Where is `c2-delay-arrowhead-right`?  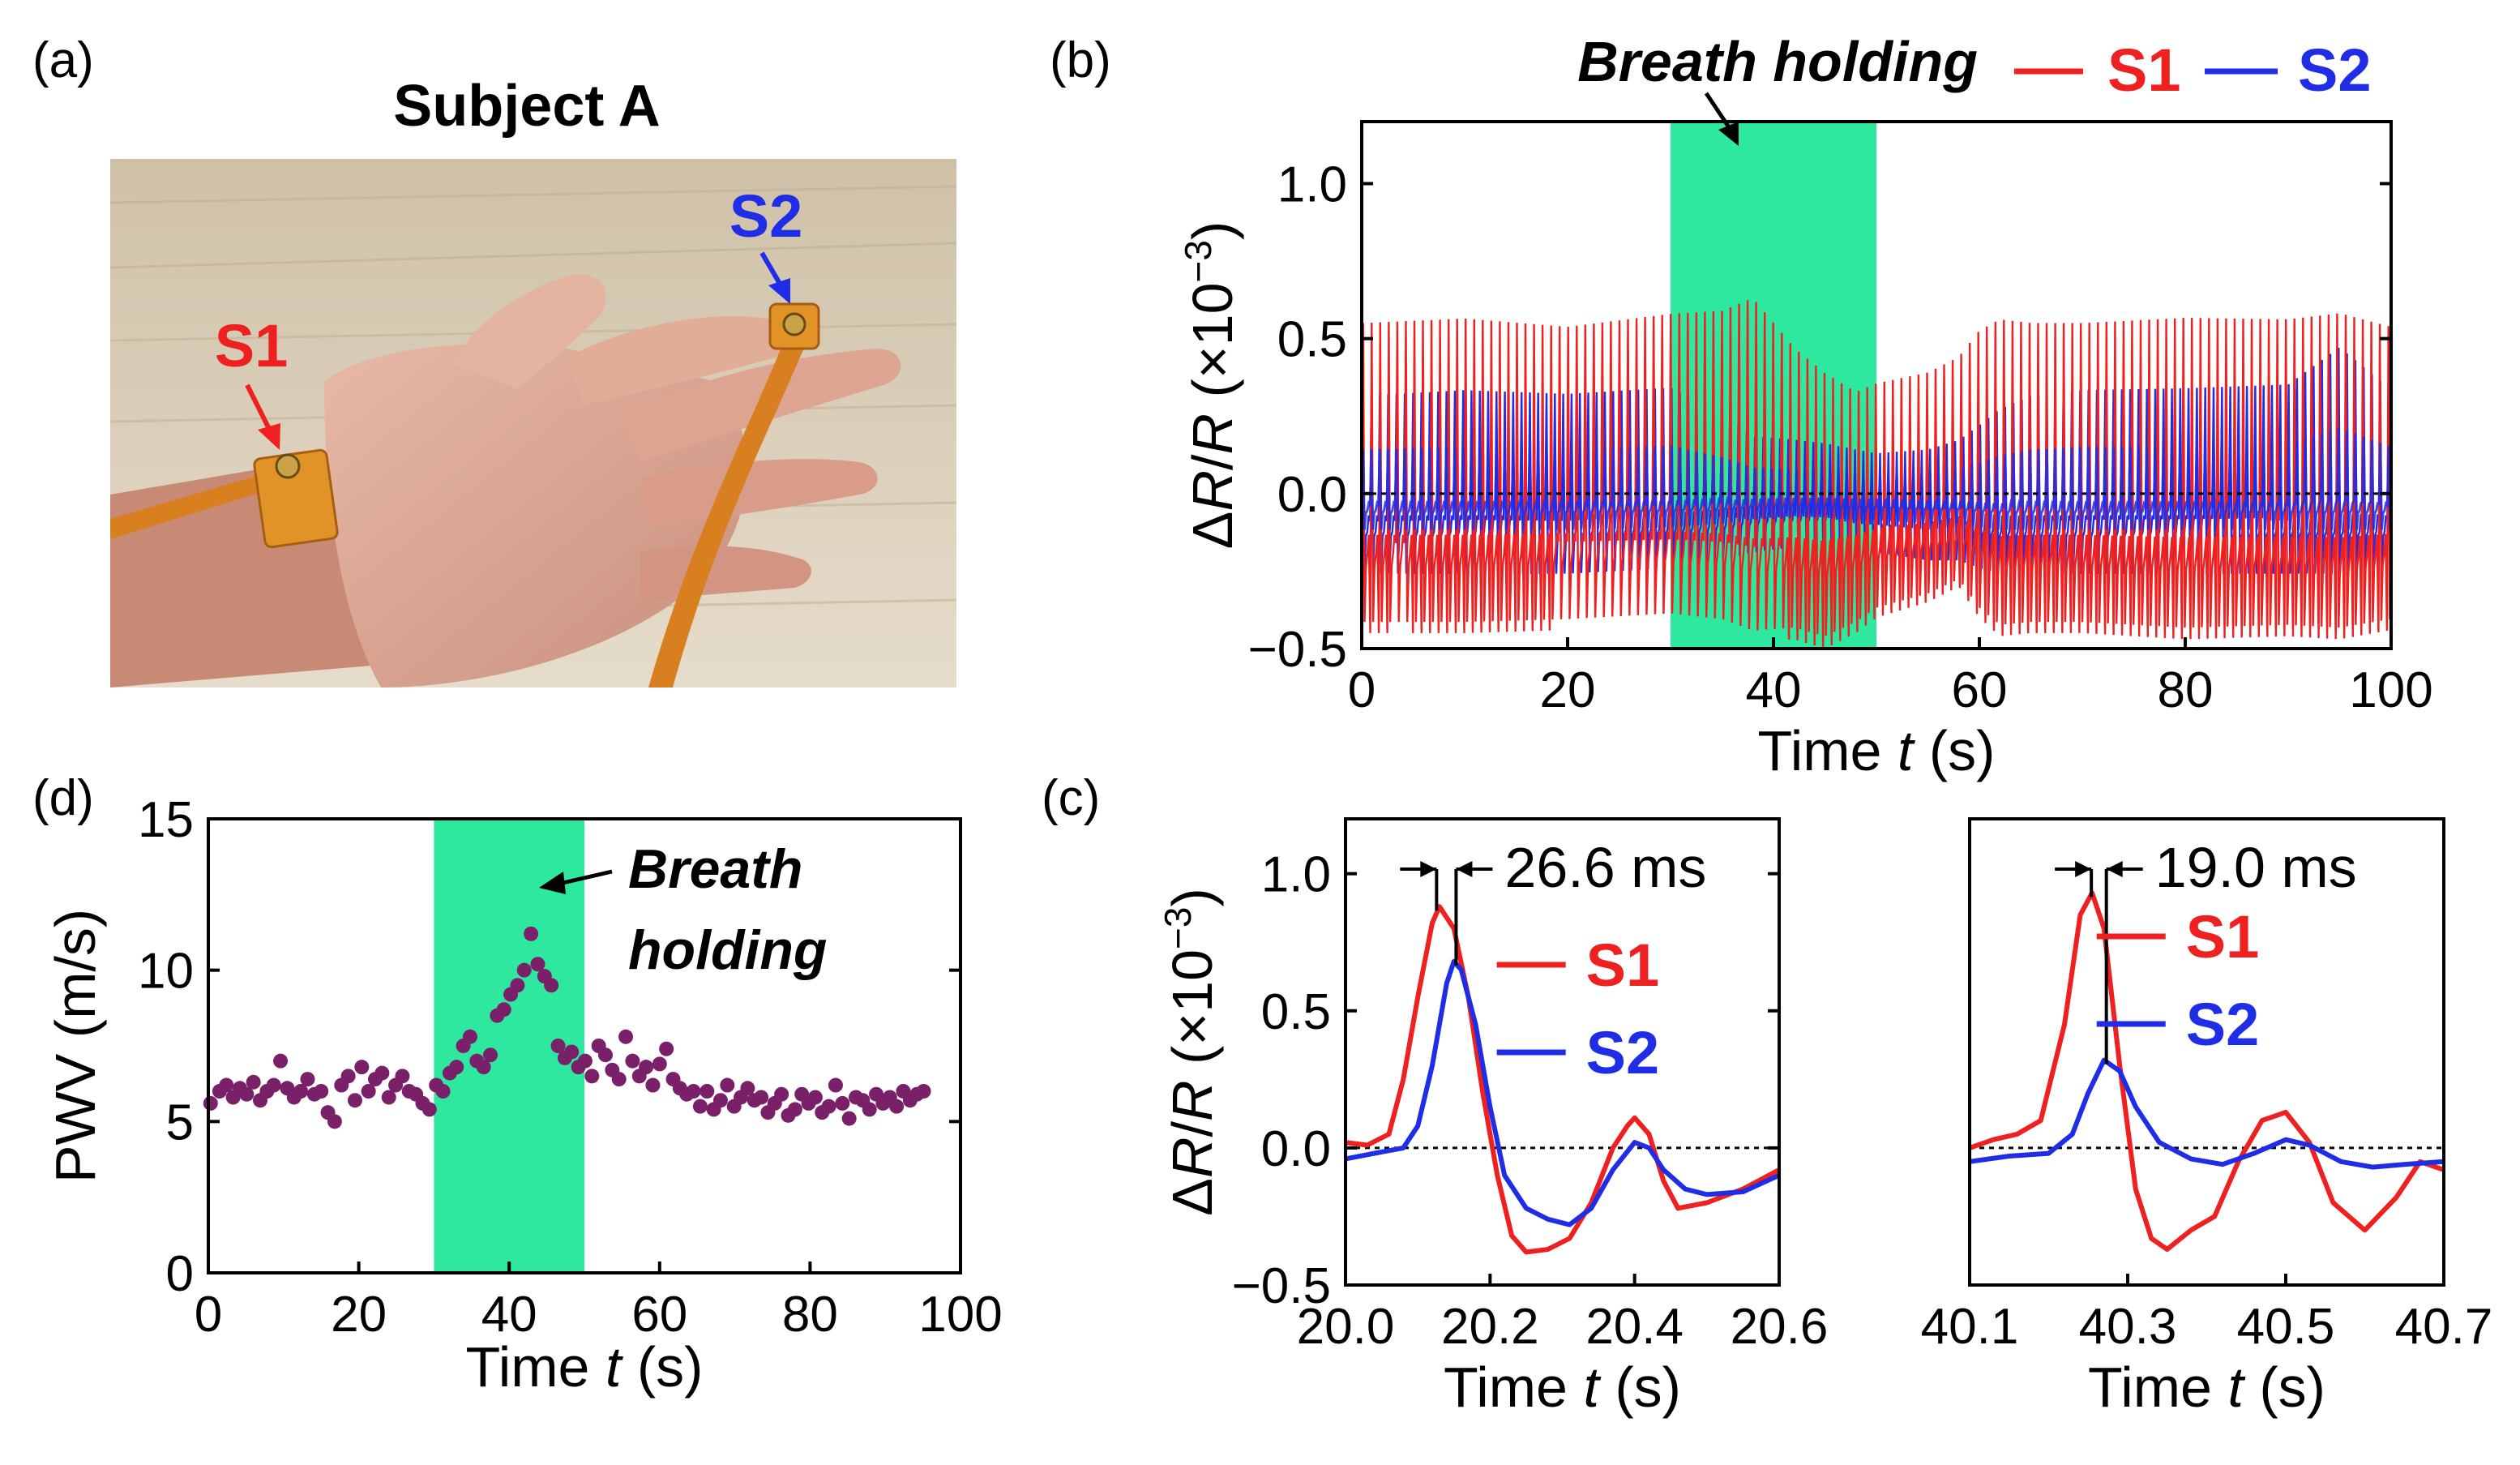
c2-delay-arrowhead-right is located at coordinates (2114, 869).